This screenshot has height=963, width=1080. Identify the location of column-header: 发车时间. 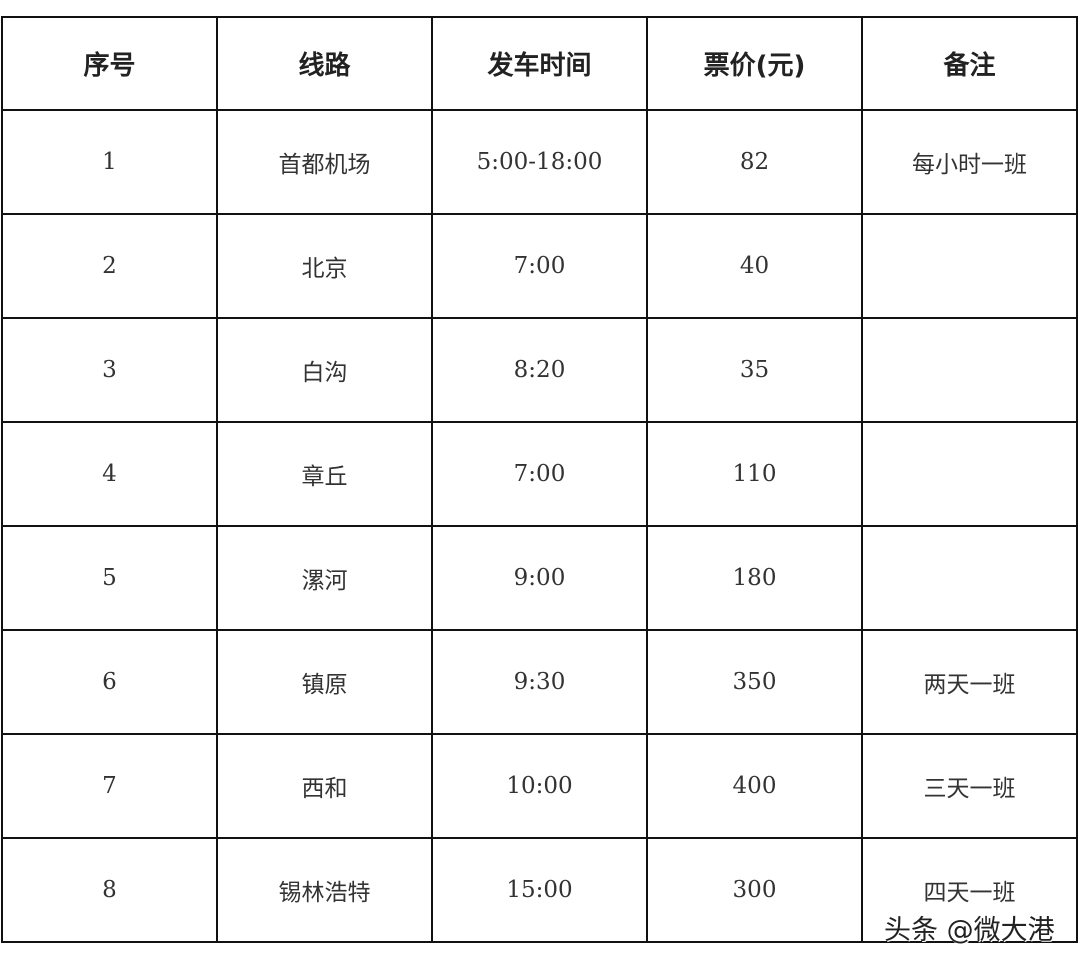
(539, 63).